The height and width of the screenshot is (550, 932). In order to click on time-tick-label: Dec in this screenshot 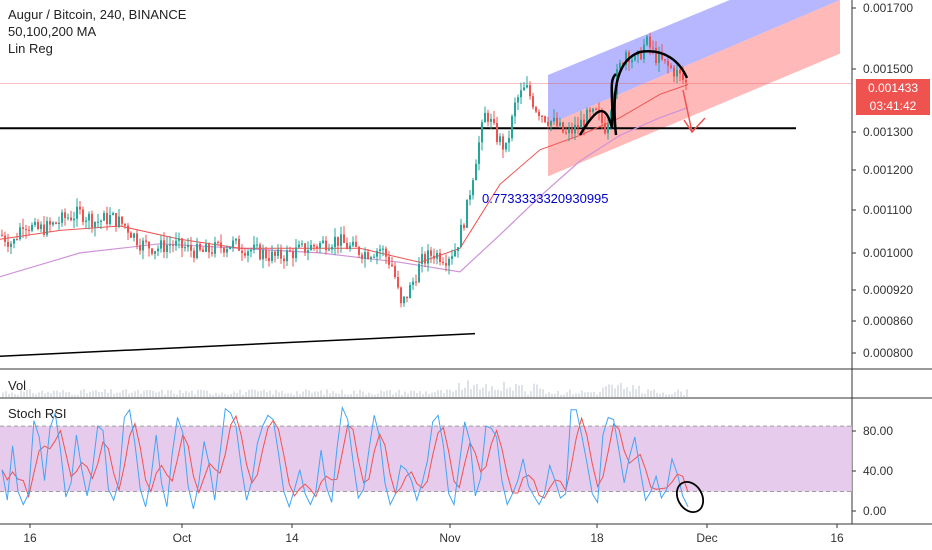, I will do `click(706, 538)`.